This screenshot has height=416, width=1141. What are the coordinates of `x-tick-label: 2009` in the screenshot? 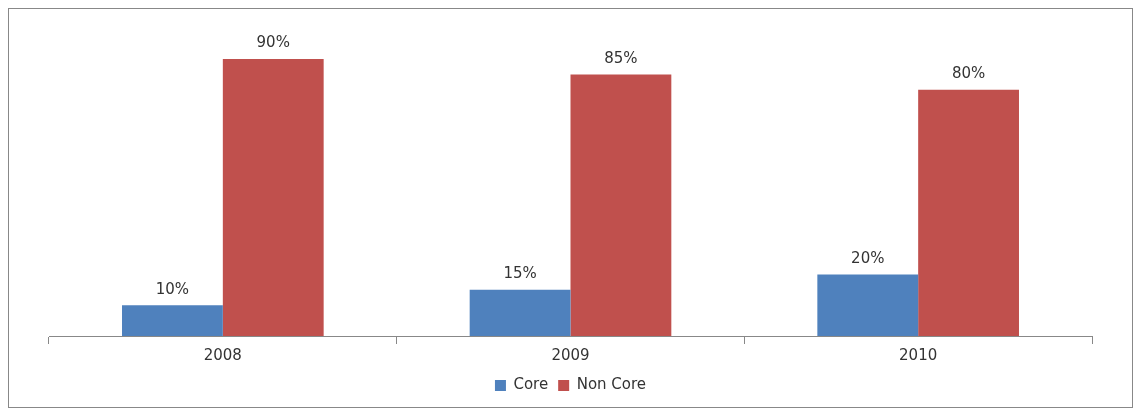 It's located at (570, 354).